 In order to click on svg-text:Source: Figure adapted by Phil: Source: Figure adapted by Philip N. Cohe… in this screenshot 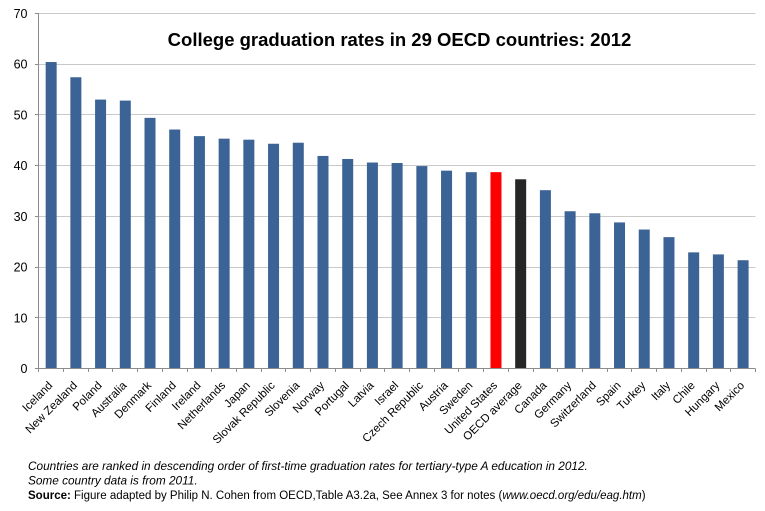, I will do `click(337, 496)`.